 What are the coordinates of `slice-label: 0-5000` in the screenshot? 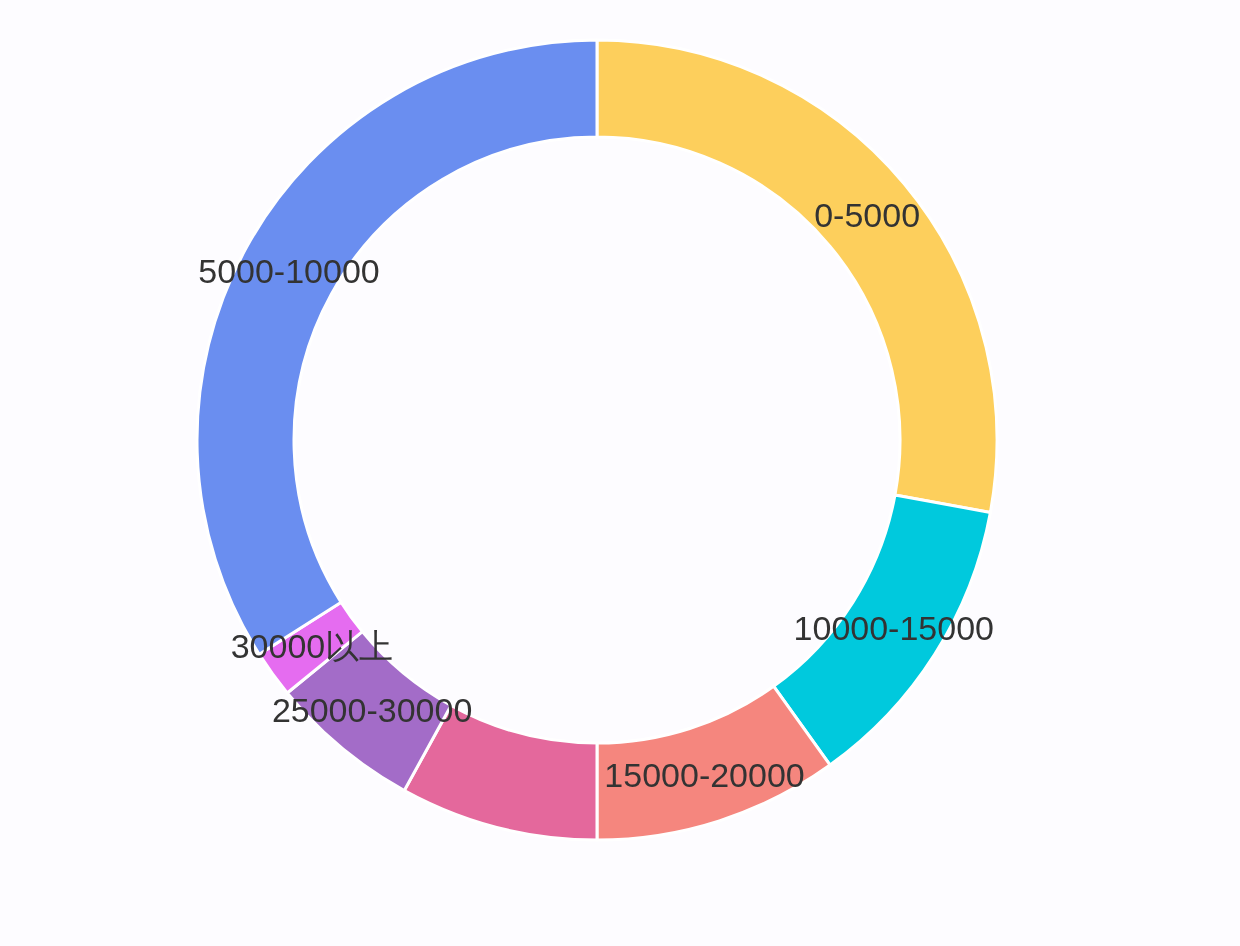 It's located at (867, 215).